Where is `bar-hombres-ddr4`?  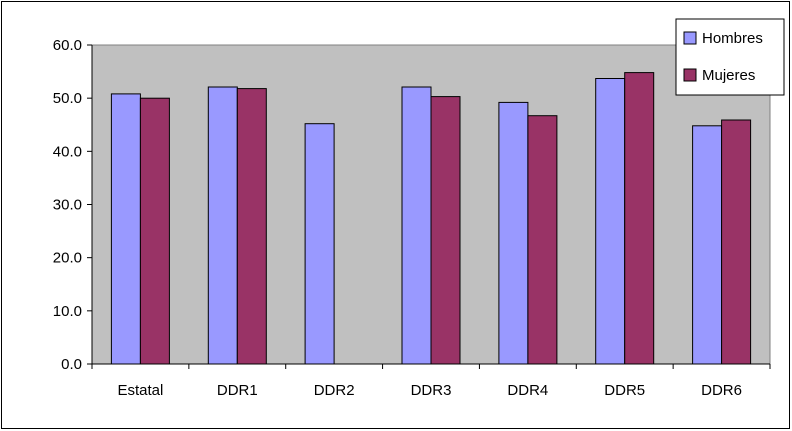
bar-hombres-ddr4 is located at coordinates (513, 233).